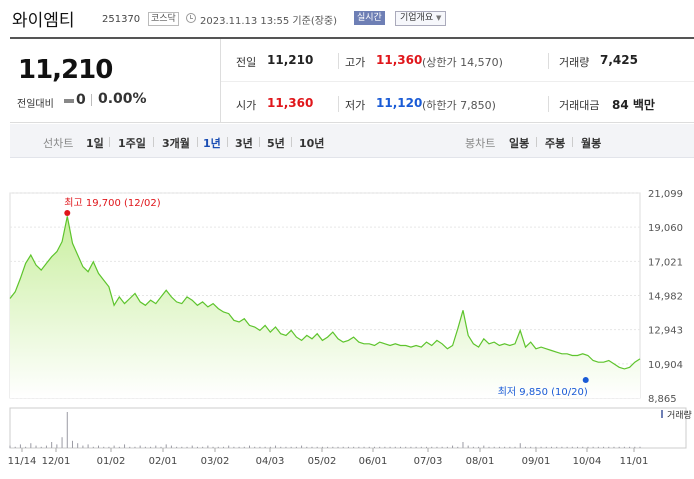 The height and width of the screenshot is (479, 694). Describe the element at coordinates (95, 143) in the screenshot. I see `tab-1d: 1일` at that location.